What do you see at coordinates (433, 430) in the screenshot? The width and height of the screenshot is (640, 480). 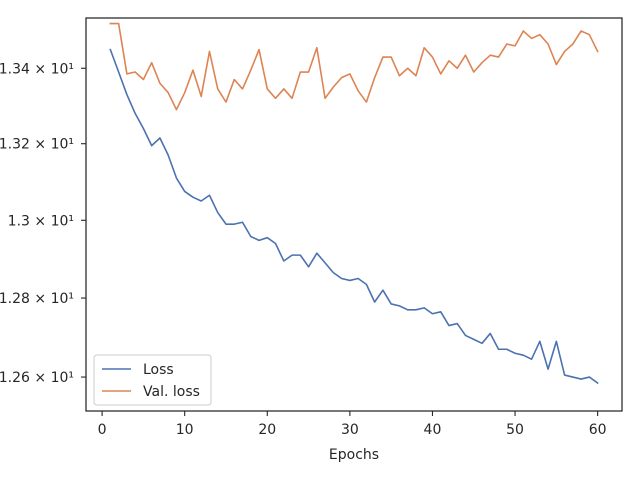 I see `x-tick-label: 40` at bounding box center [433, 430].